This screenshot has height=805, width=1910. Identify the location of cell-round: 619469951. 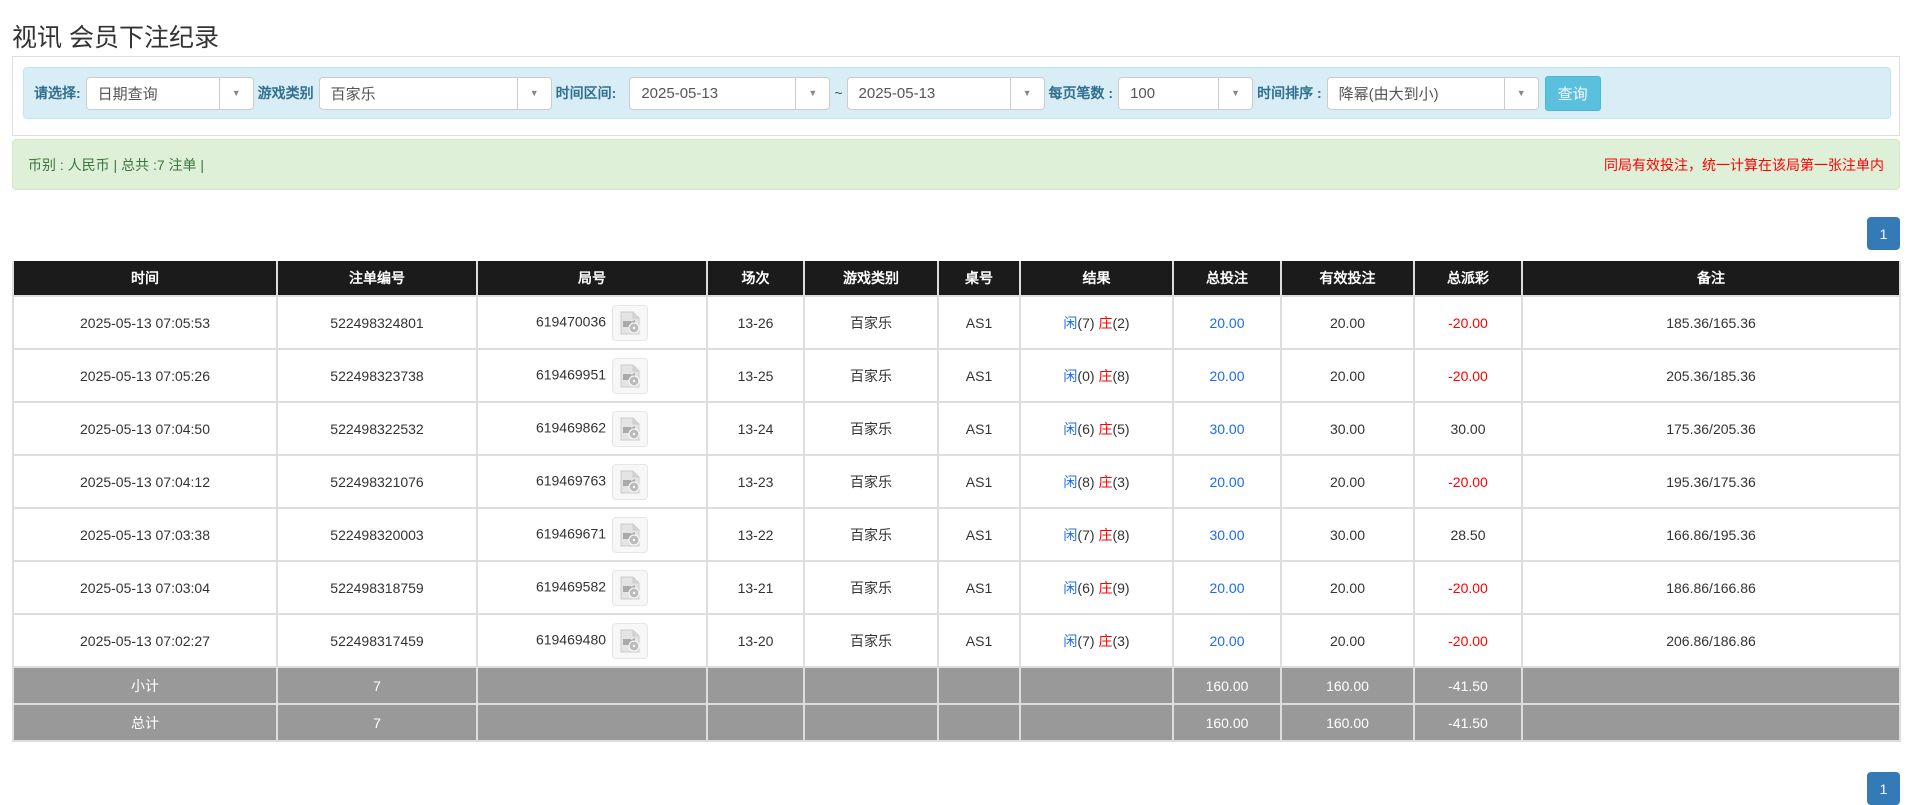
(592, 375).